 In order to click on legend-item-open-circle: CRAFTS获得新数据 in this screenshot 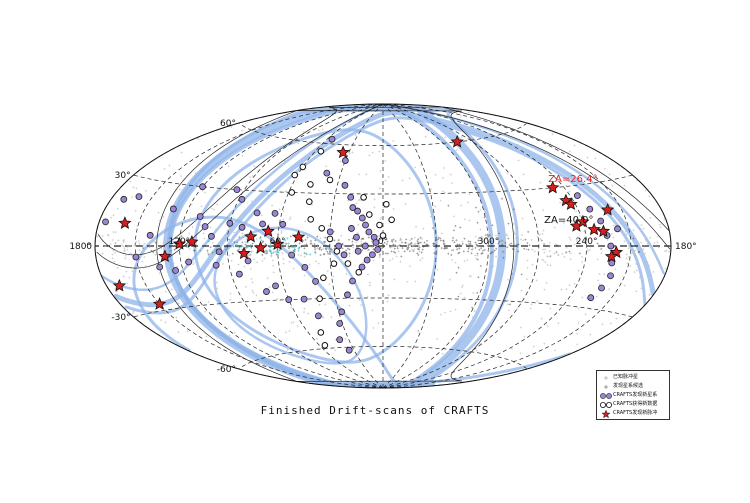, I will do `click(633, 404)`.